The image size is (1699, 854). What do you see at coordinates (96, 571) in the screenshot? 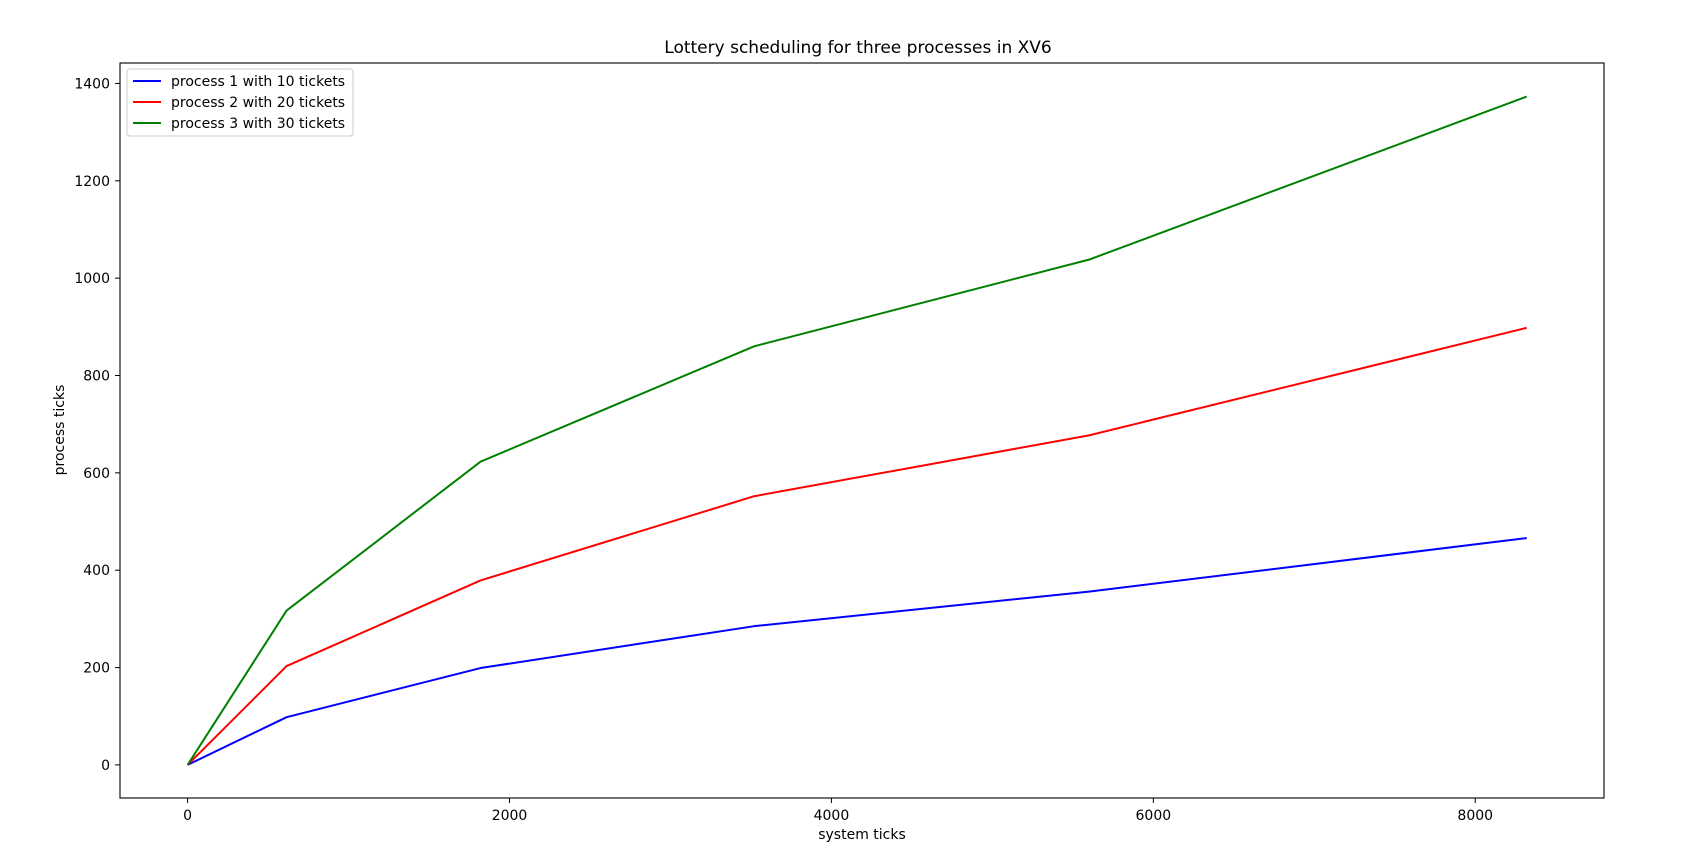
I see `y-tick-label: 400` at bounding box center [96, 571].